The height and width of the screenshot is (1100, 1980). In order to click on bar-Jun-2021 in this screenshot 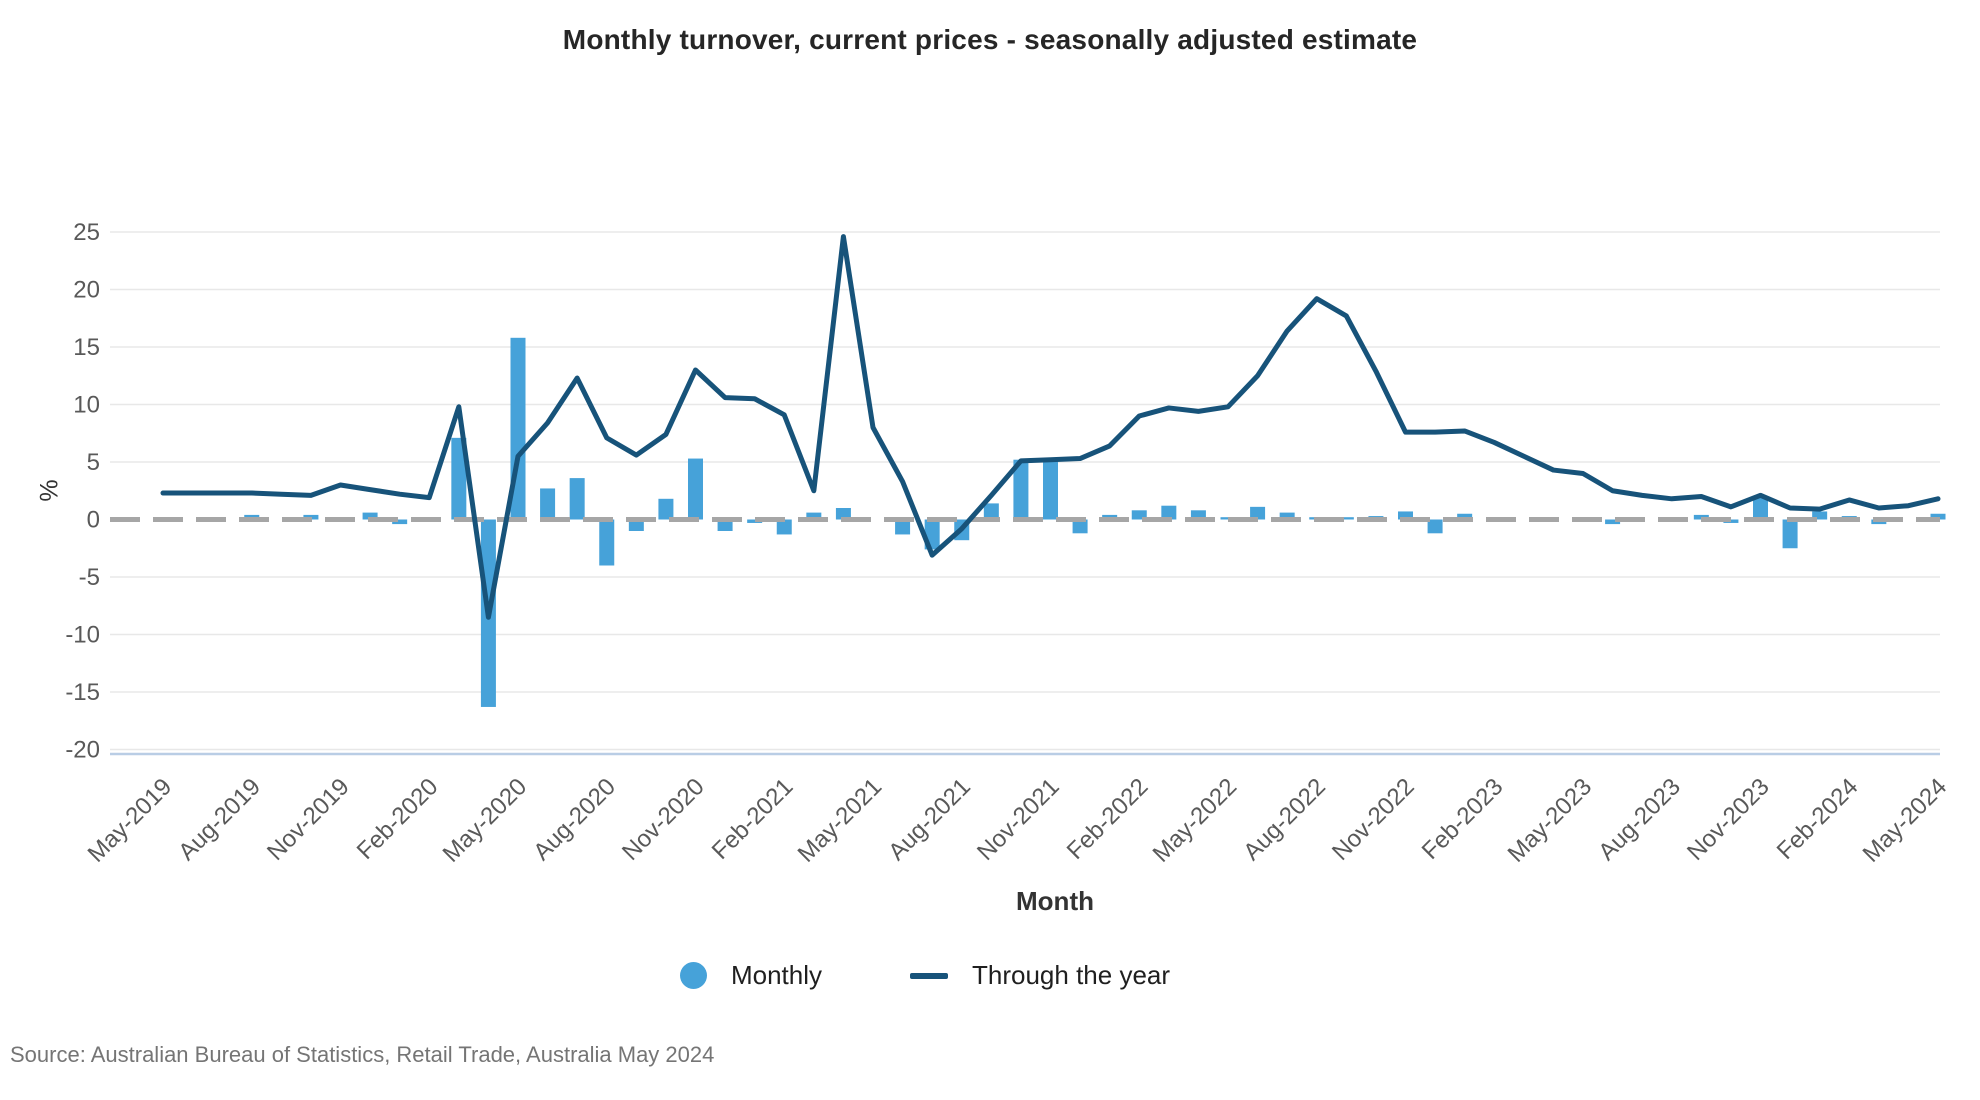, I will do `click(903, 527)`.